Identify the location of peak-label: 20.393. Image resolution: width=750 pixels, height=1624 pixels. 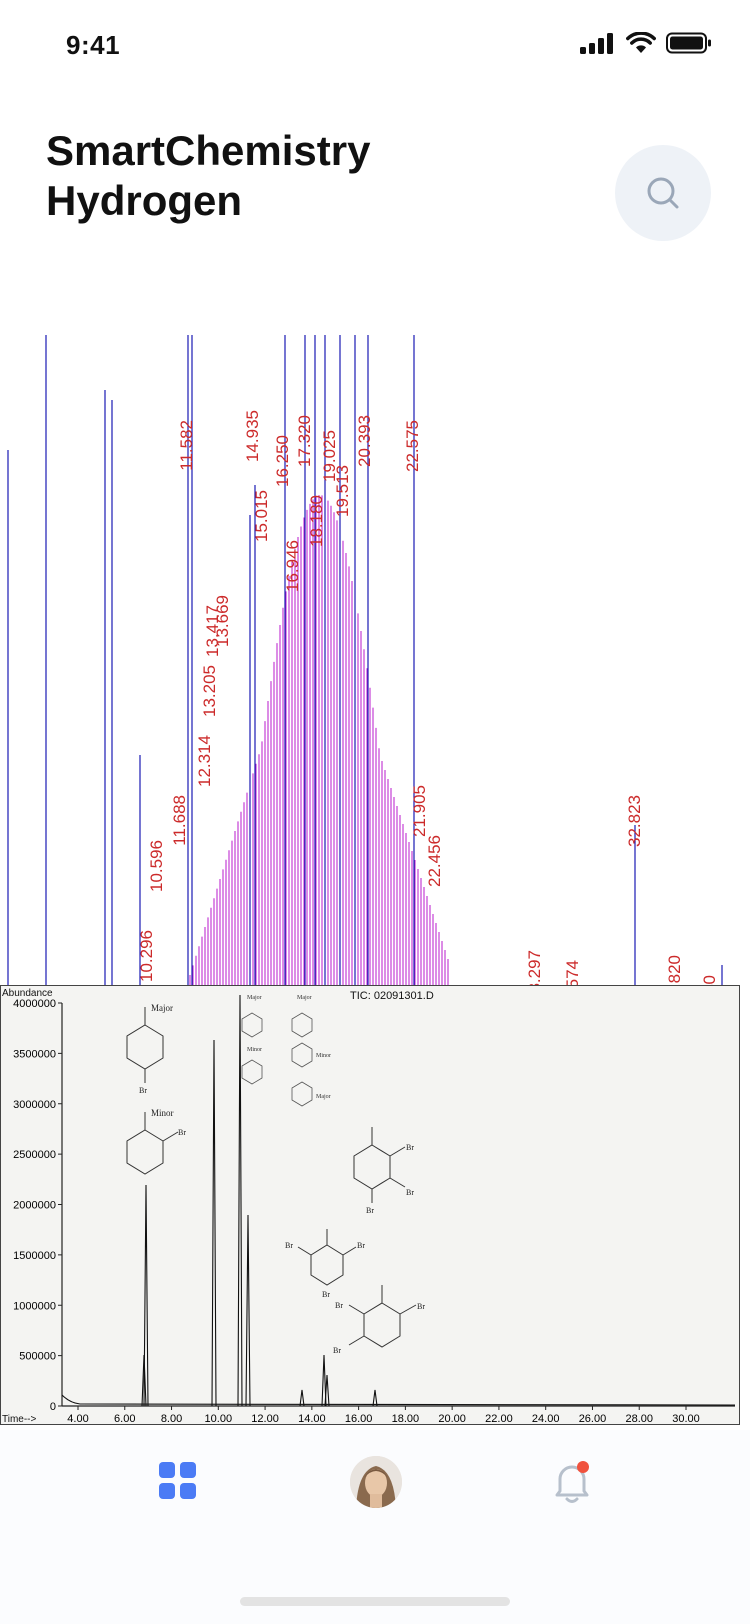
(364, 441).